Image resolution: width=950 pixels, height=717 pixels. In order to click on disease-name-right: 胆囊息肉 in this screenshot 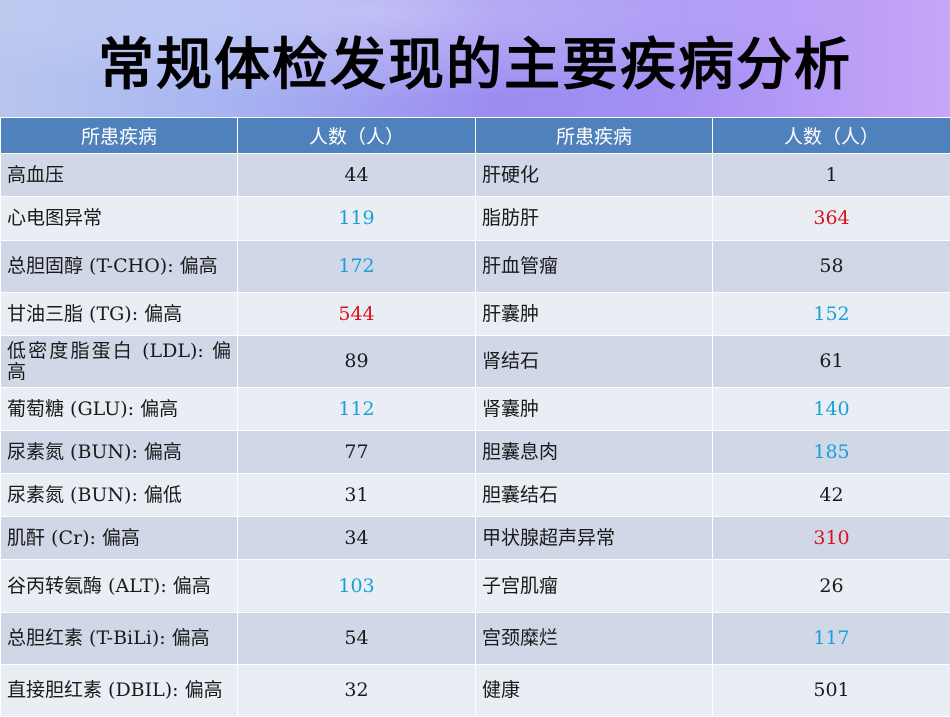, I will do `click(594, 452)`.